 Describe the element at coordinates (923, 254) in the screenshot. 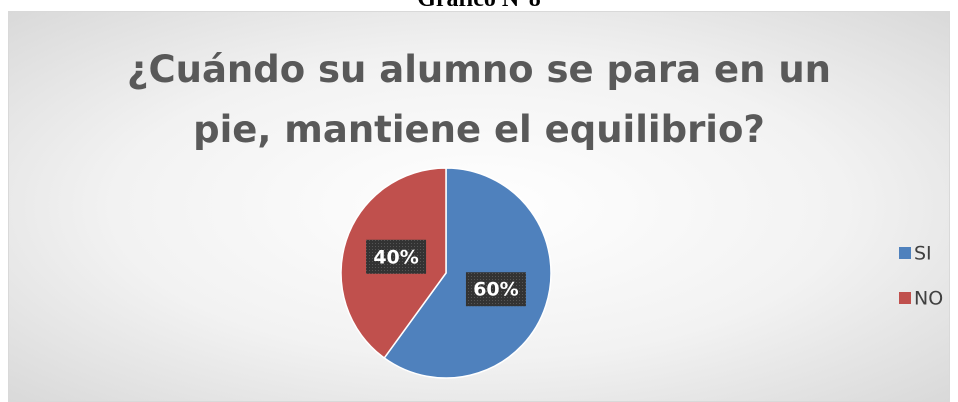

I see `legend-label: SI` at that location.